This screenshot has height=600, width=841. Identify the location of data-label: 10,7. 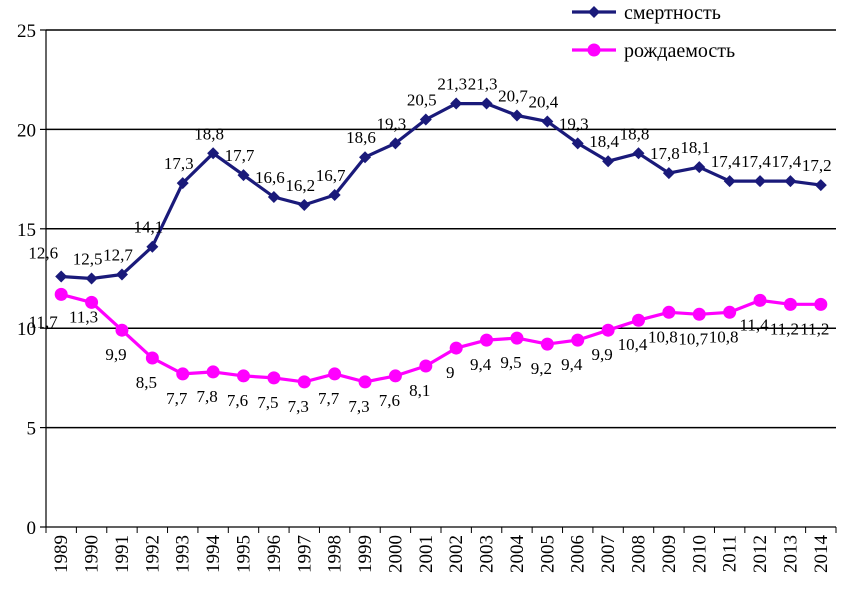
(693, 338).